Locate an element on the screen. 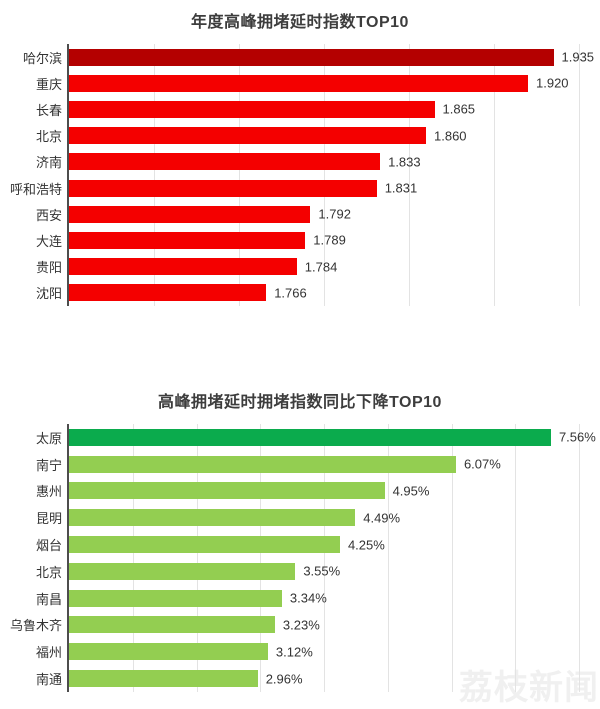 Image resolution: width=600 pixels, height=709 pixels. bar-track: 1.860 is located at coordinates (324, 136).